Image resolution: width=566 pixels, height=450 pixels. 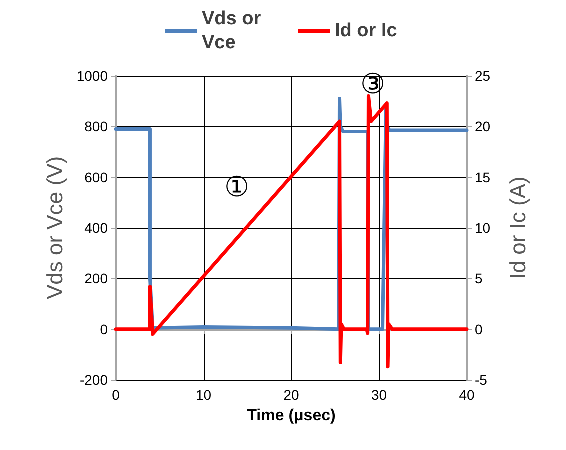 What do you see at coordinates (518, 228) in the screenshot?
I see `y2-axis-title: Id or Ic (A)` at bounding box center [518, 228].